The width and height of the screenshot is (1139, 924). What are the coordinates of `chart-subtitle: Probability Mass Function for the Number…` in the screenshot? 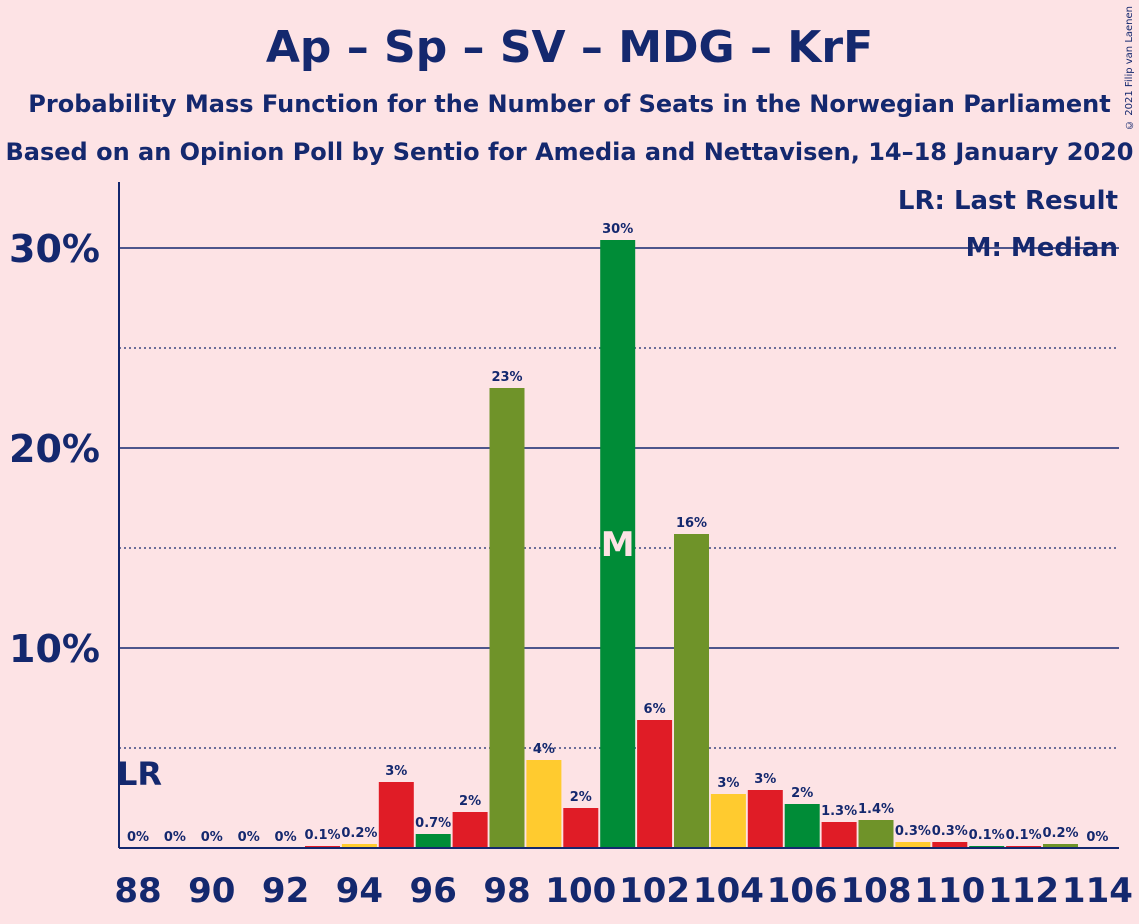 It's located at (569, 104).